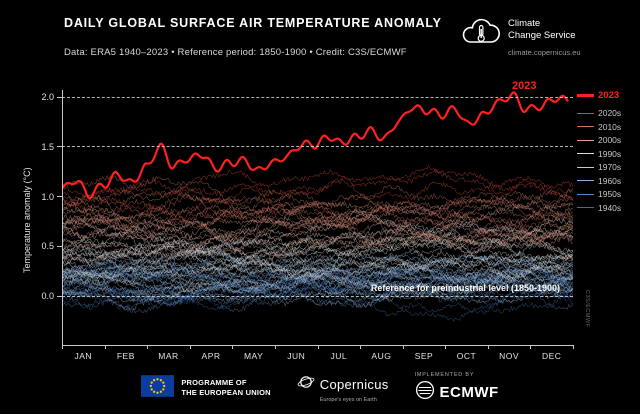 The image size is (640, 414). What do you see at coordinates (585, 140) in the screenshot?
I see `legend-swatch-2000s` at bounding box center [585, 140].